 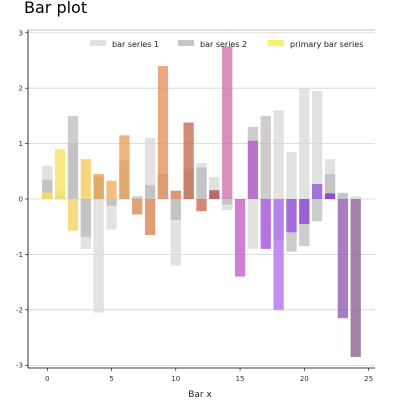 I want to click on legend-label-2: bar series 2, so click(x=223, y=44).